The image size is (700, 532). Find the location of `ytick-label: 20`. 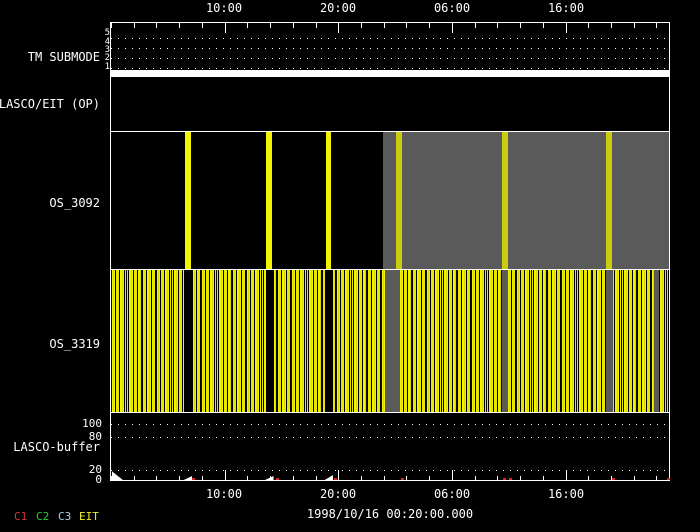

ytick-label: 20 is located at coordinates (95, 469).